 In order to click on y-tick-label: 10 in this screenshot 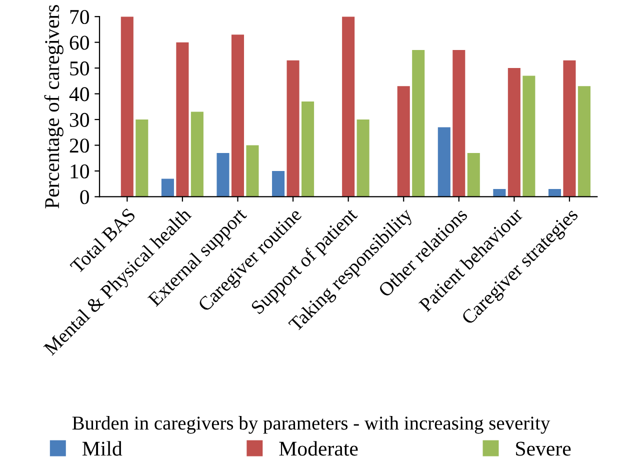, I will do `click(80, 171)`.